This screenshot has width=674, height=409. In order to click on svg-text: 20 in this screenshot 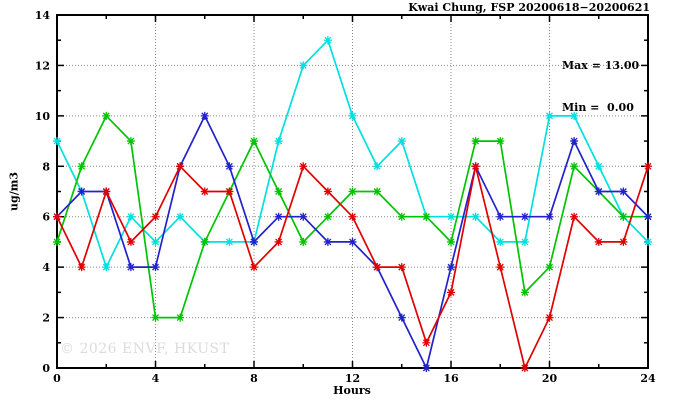, I will do `click(550, 378)`.